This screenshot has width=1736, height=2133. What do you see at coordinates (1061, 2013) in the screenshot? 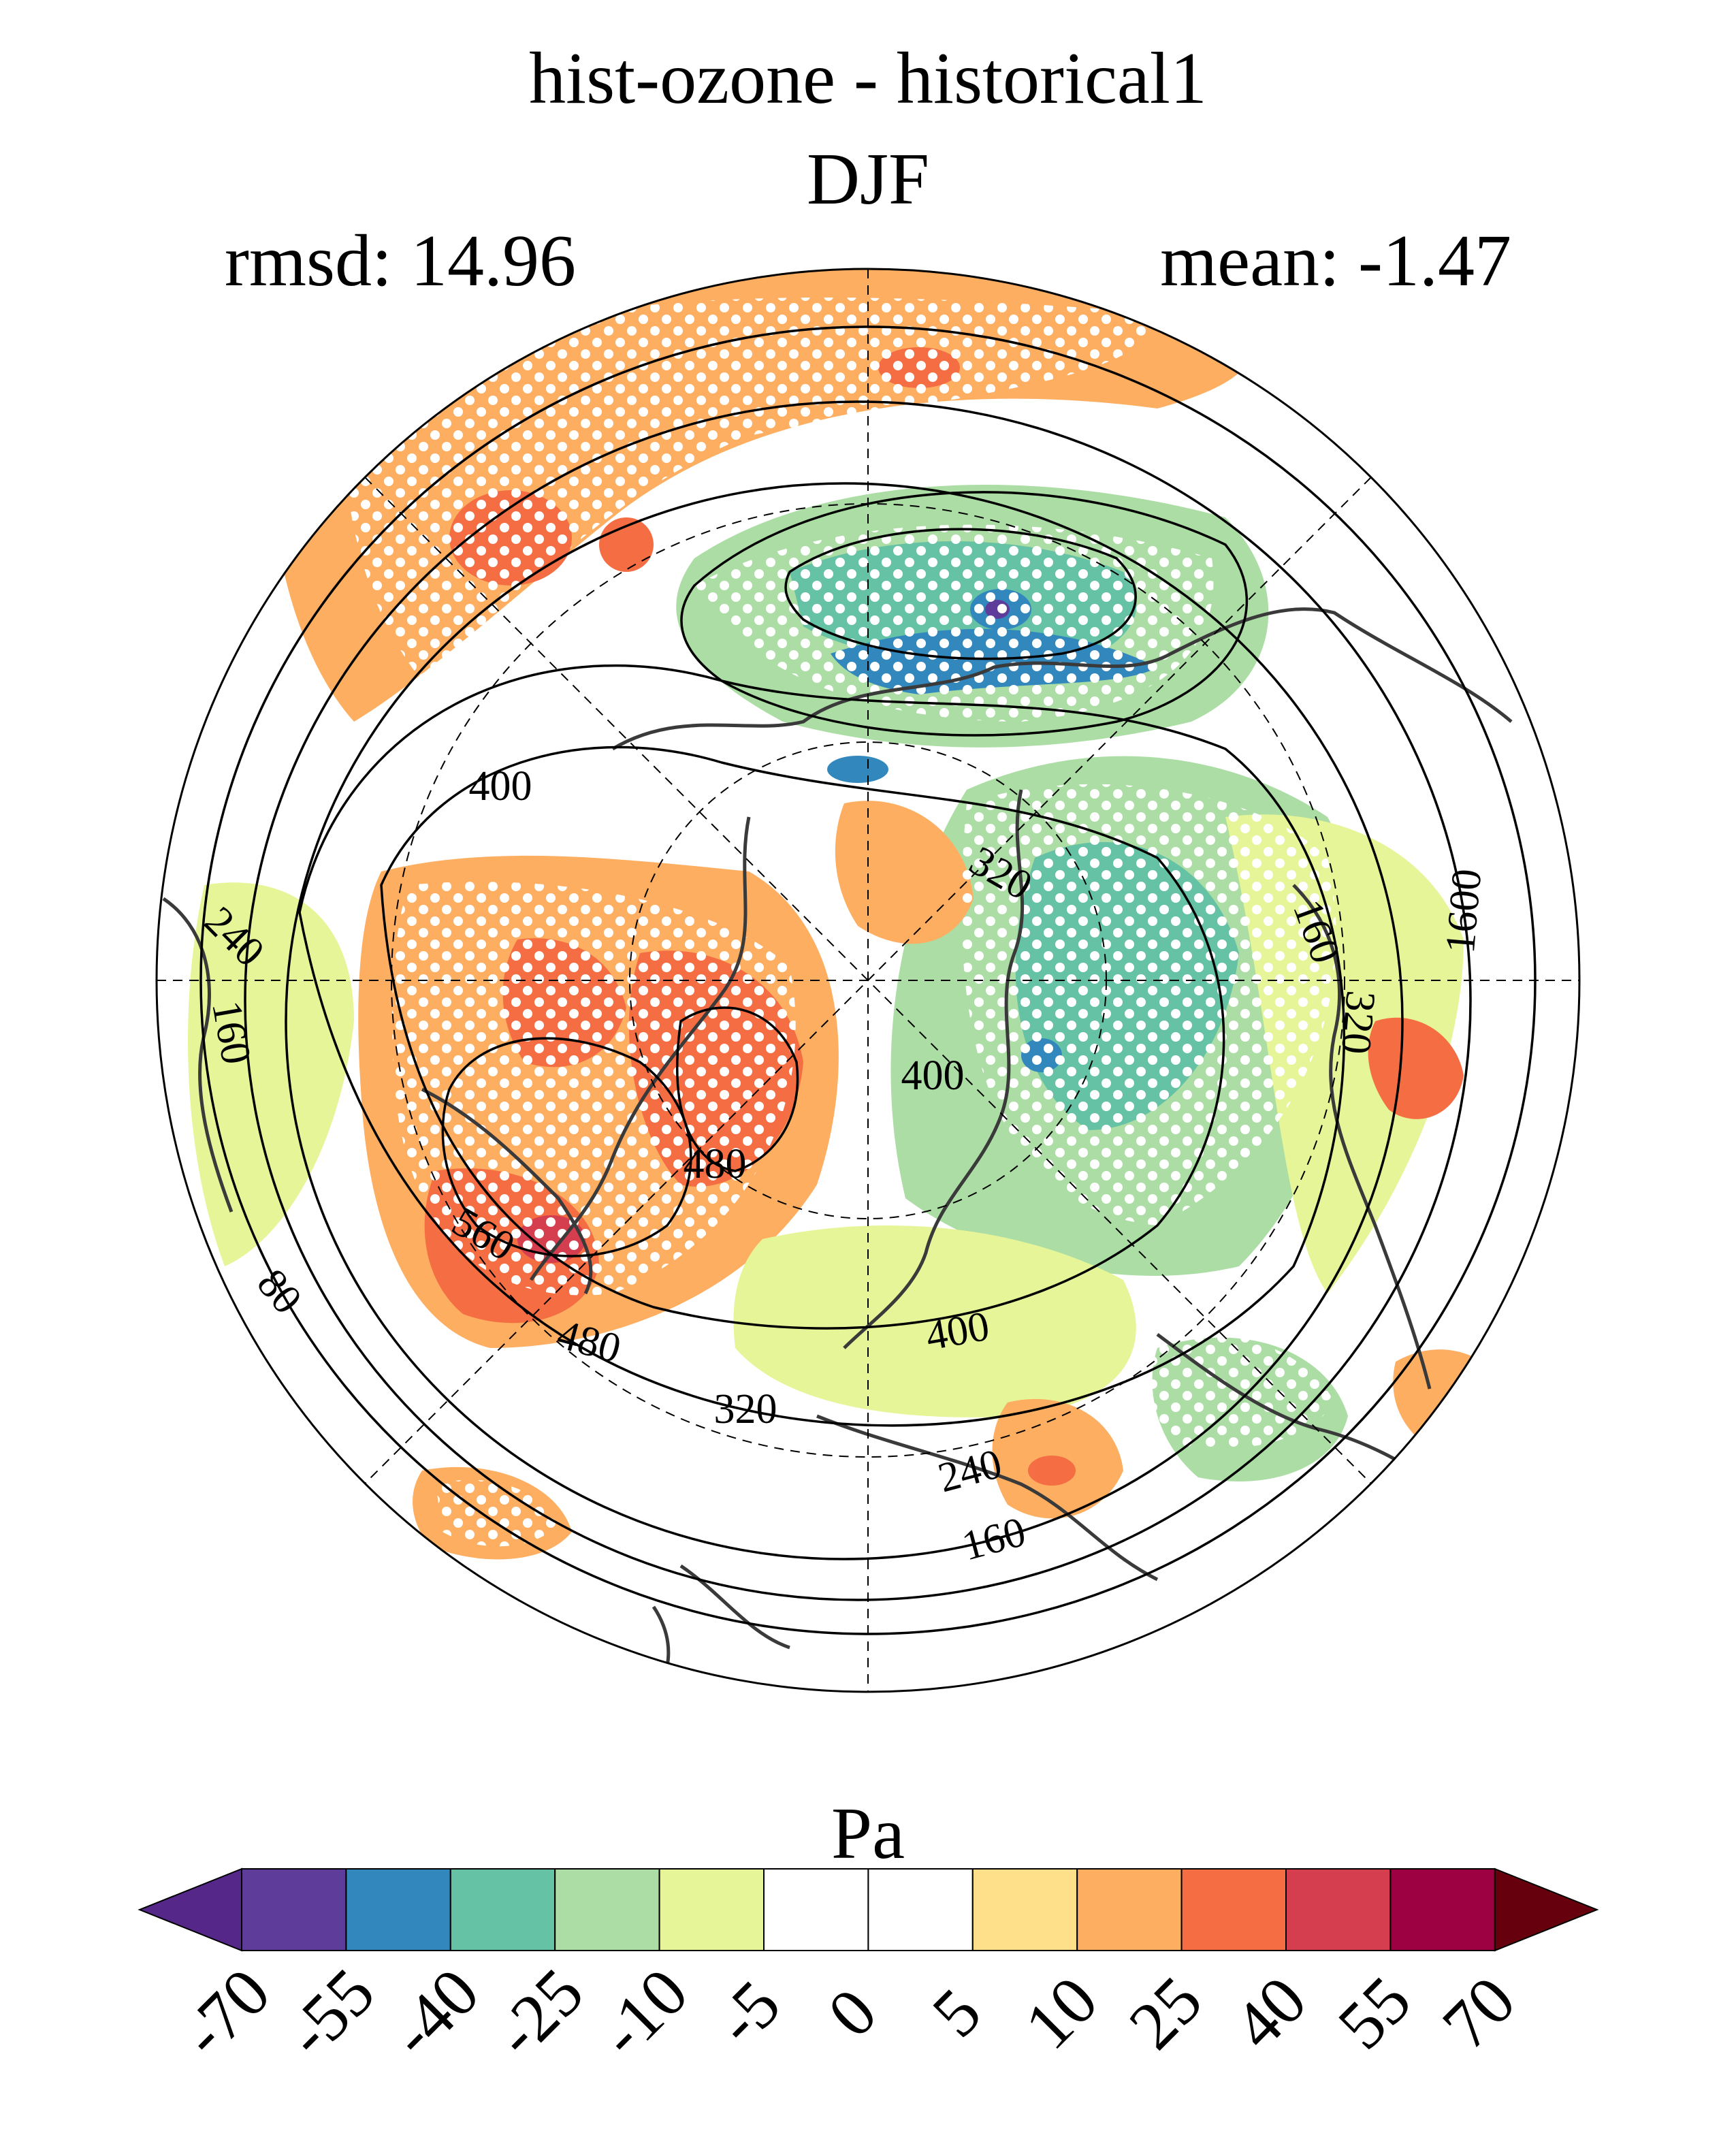
I see `colorbar-tick-label: 10` at bounding box center [1061, 2013].